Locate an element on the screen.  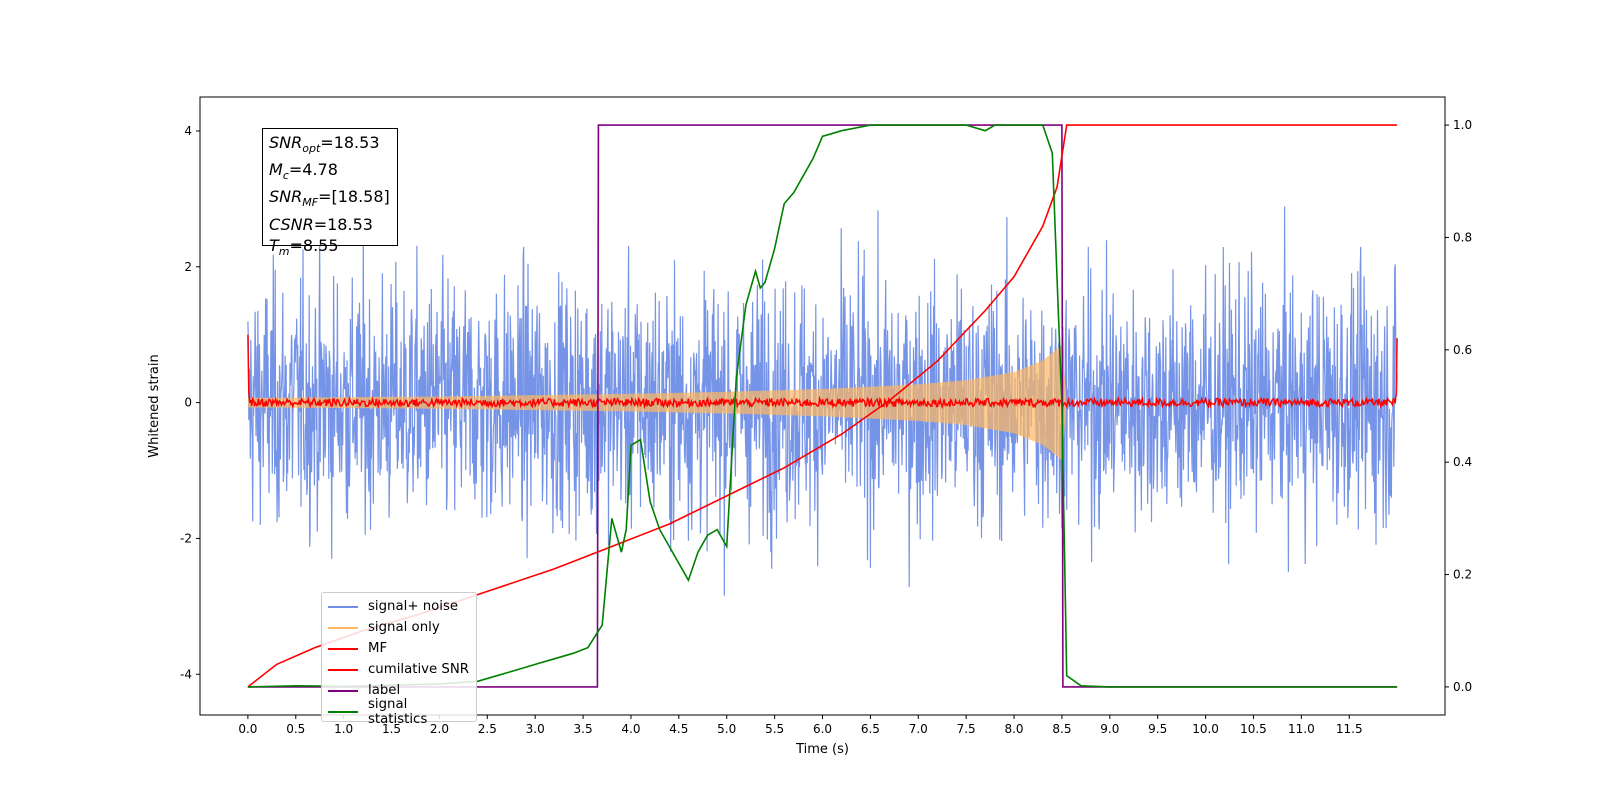
x-tick-label: 3.5 is located at coordinates (583, 729).